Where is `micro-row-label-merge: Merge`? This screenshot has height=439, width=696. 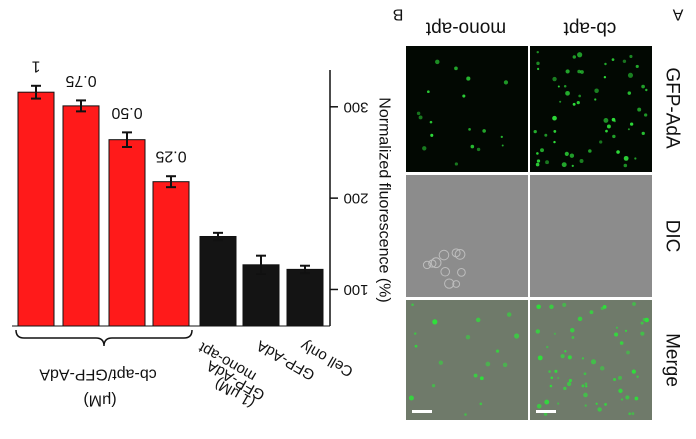 micro-row-label-merge: Merge is located at coordinates (672, 360).